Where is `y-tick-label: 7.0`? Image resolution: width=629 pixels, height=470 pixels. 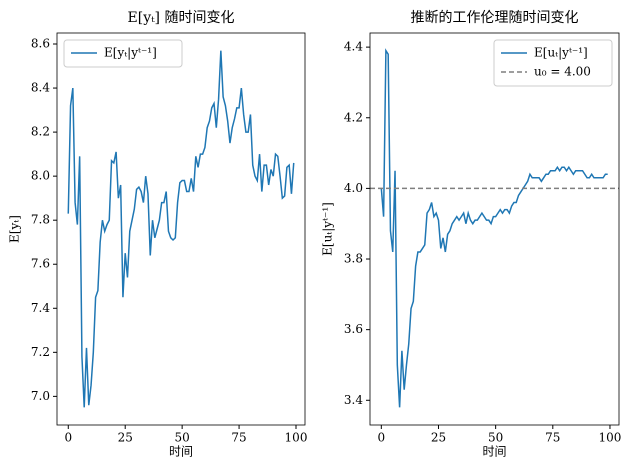
y-tick-label: 7.0 is located at coordinates (40, 396).